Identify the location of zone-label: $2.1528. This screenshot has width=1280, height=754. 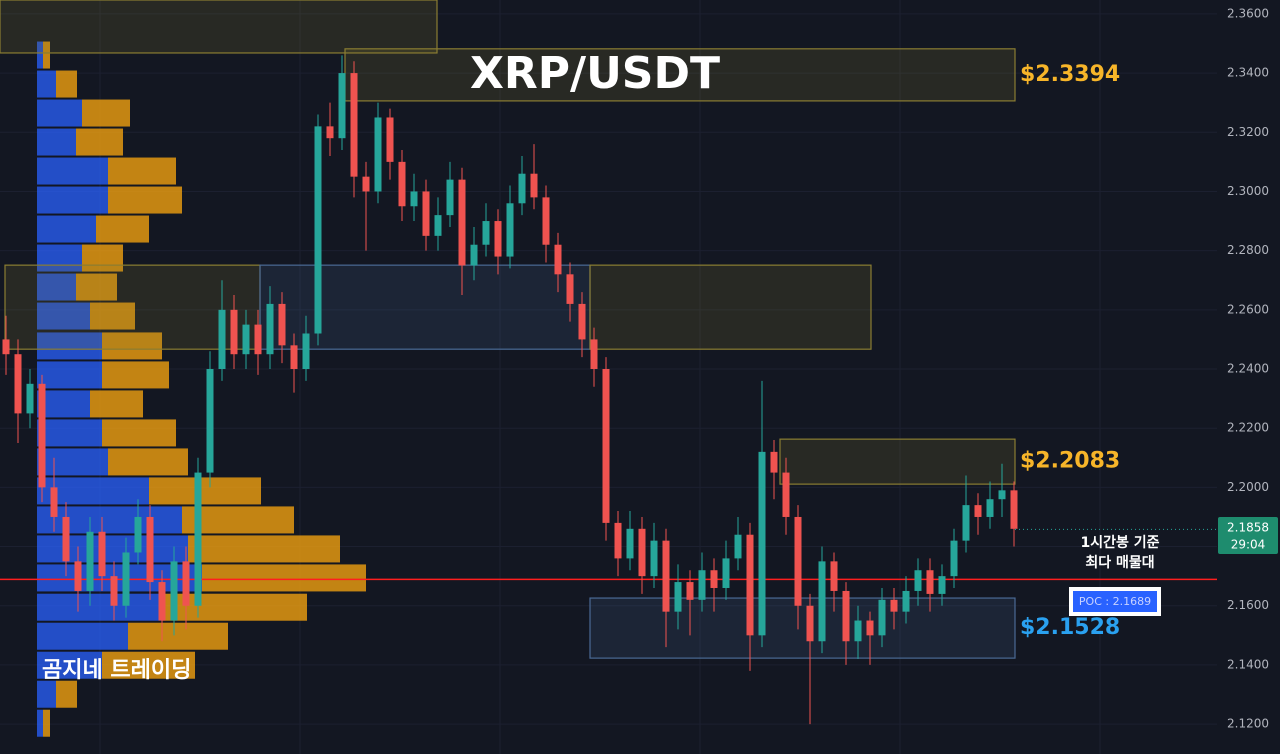
(1070, 627).